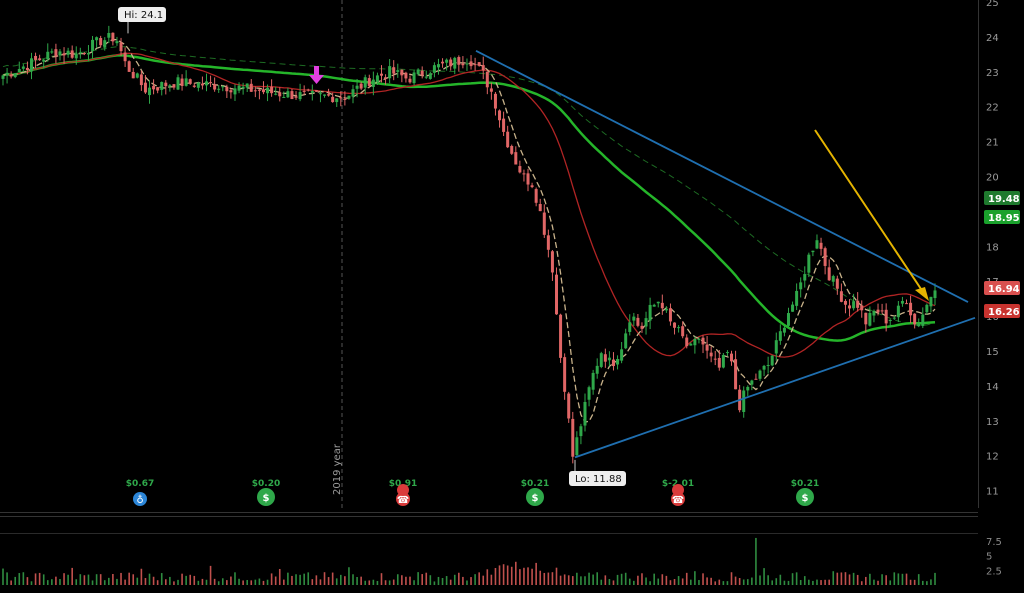  Describe the element at coordinates (598, 479) in the screenshot. I see `low-callout-label: Lo: 11.88` at that location.